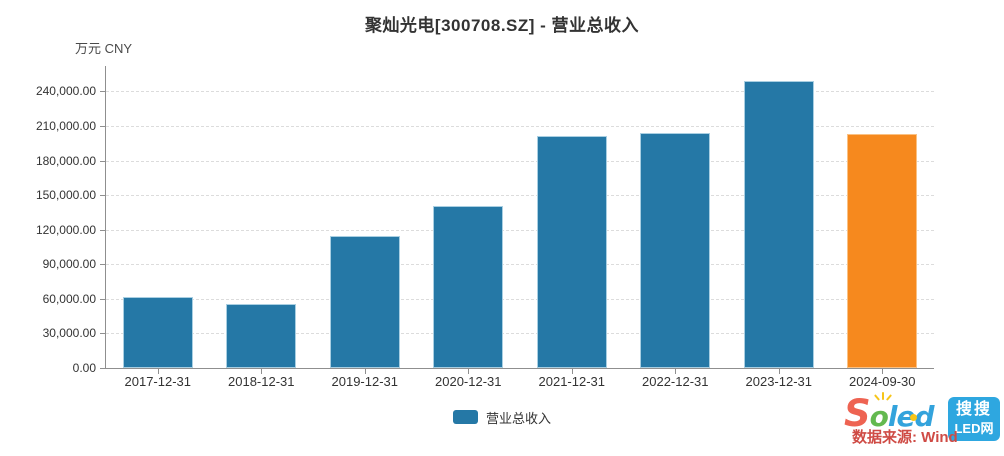  What do you see at coordinates (365, 381) in the screenshot?
I see `x-axis-label: 2019-12-31` at bounding box center [365, 381].